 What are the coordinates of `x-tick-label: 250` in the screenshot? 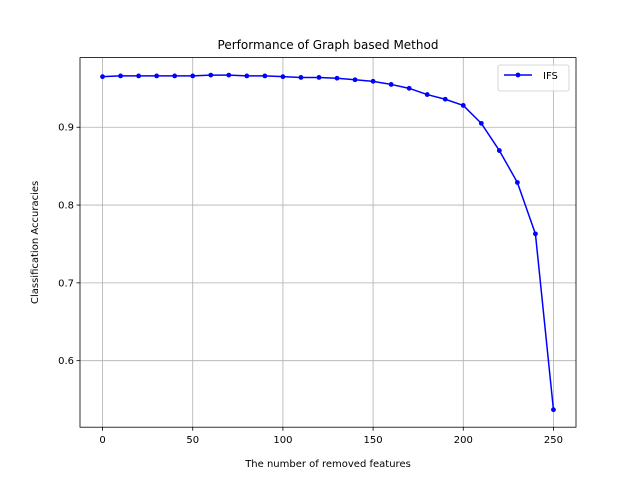 It's located at (553, 440).